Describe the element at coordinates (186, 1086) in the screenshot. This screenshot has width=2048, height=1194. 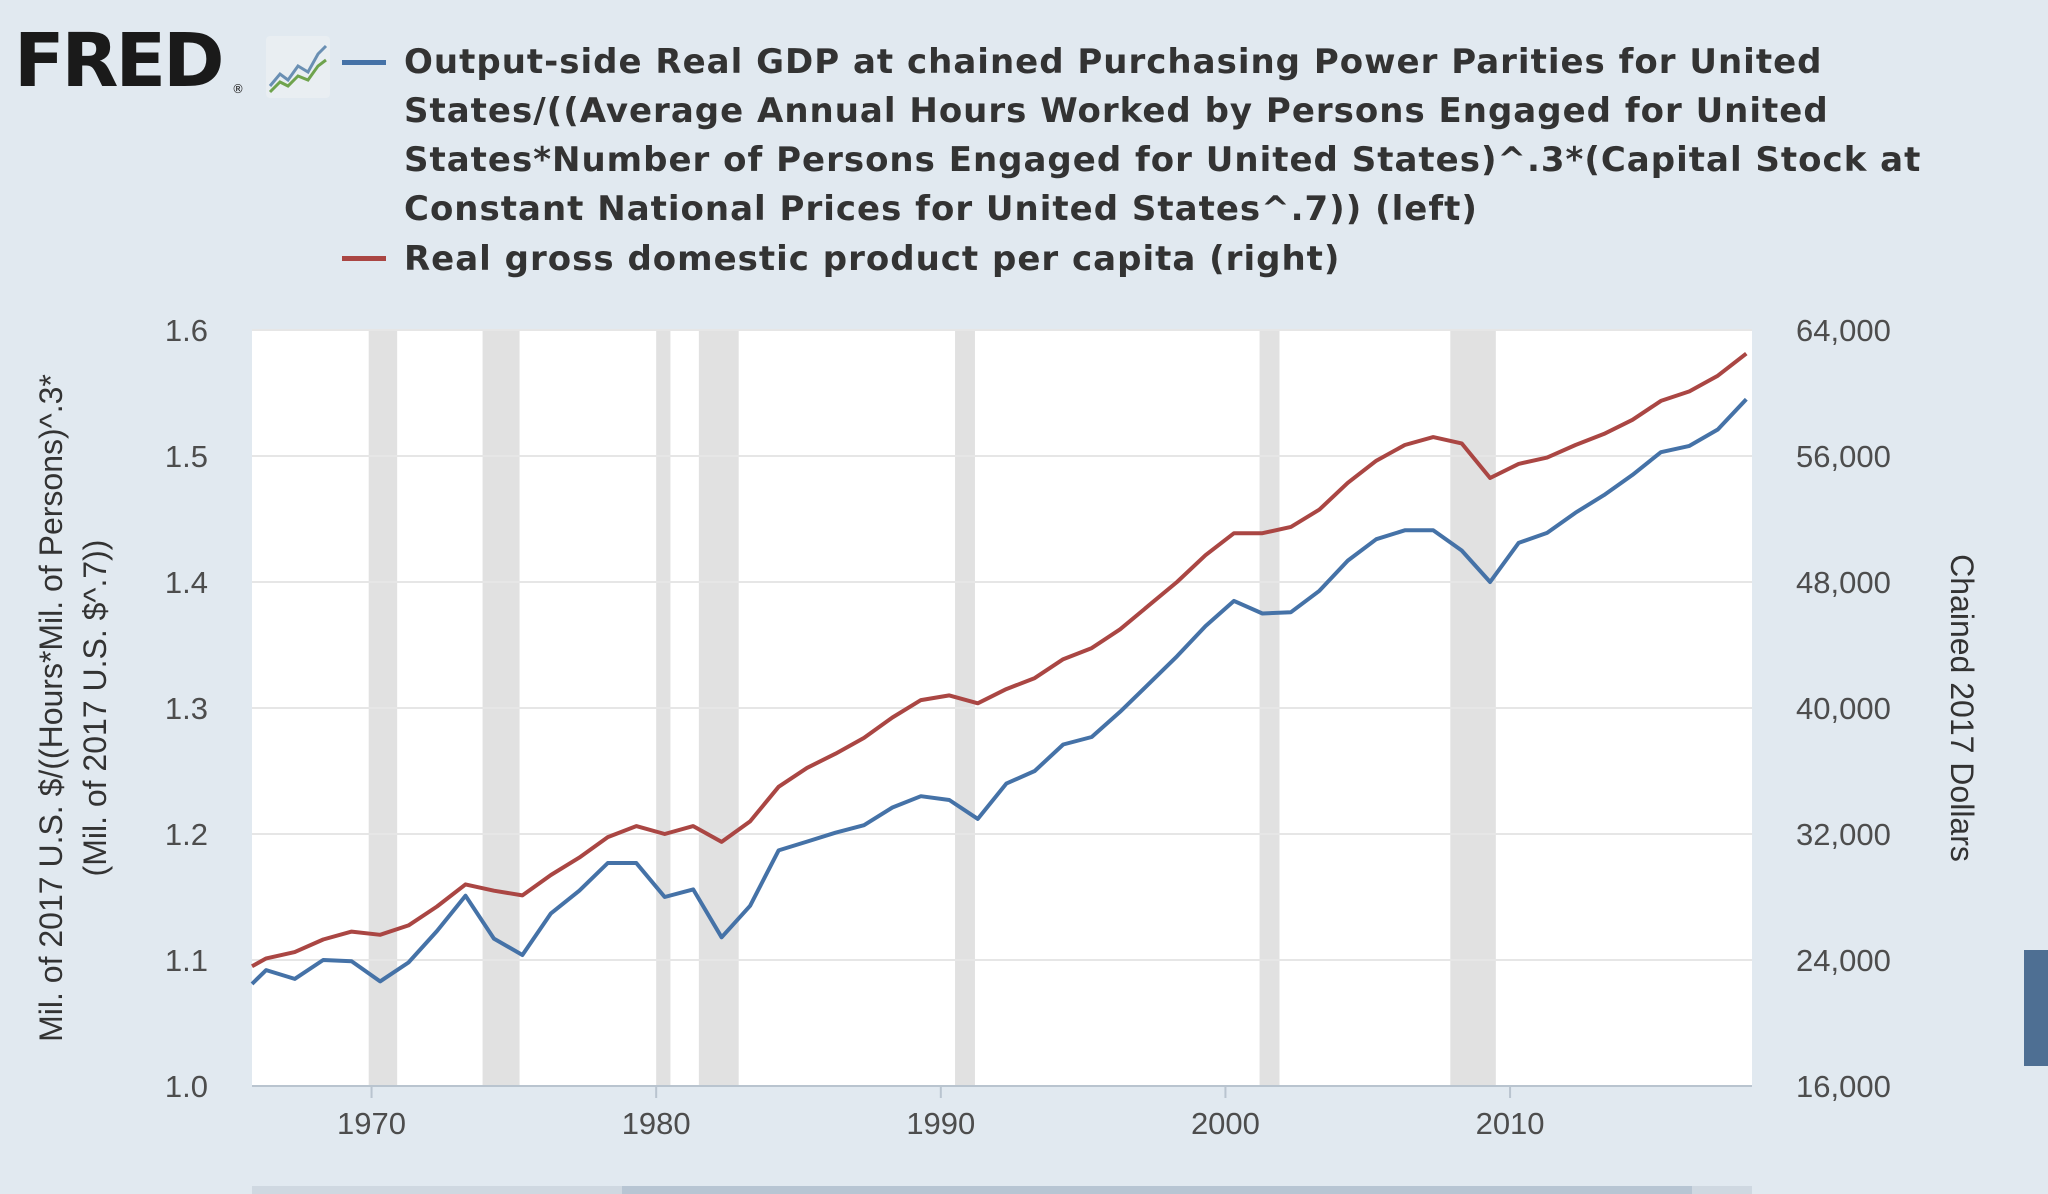
I see `left-tick-label: 1.0` at that location.